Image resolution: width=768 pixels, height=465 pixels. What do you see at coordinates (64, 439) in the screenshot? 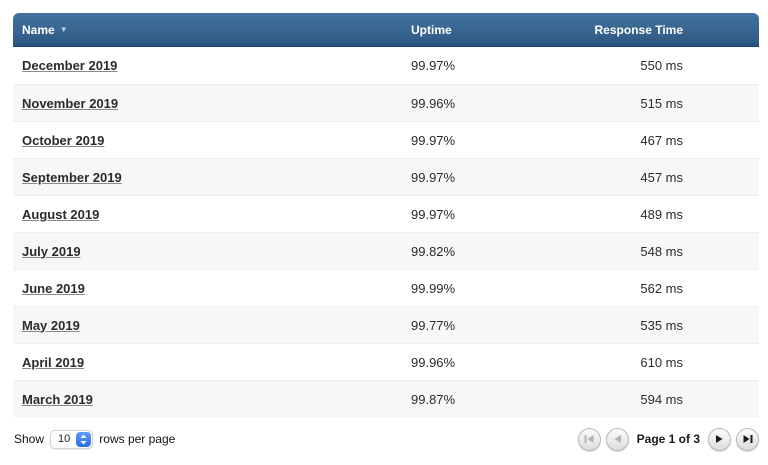
I see `rows-per-page-value: 10` at bounding box center [64, 439].